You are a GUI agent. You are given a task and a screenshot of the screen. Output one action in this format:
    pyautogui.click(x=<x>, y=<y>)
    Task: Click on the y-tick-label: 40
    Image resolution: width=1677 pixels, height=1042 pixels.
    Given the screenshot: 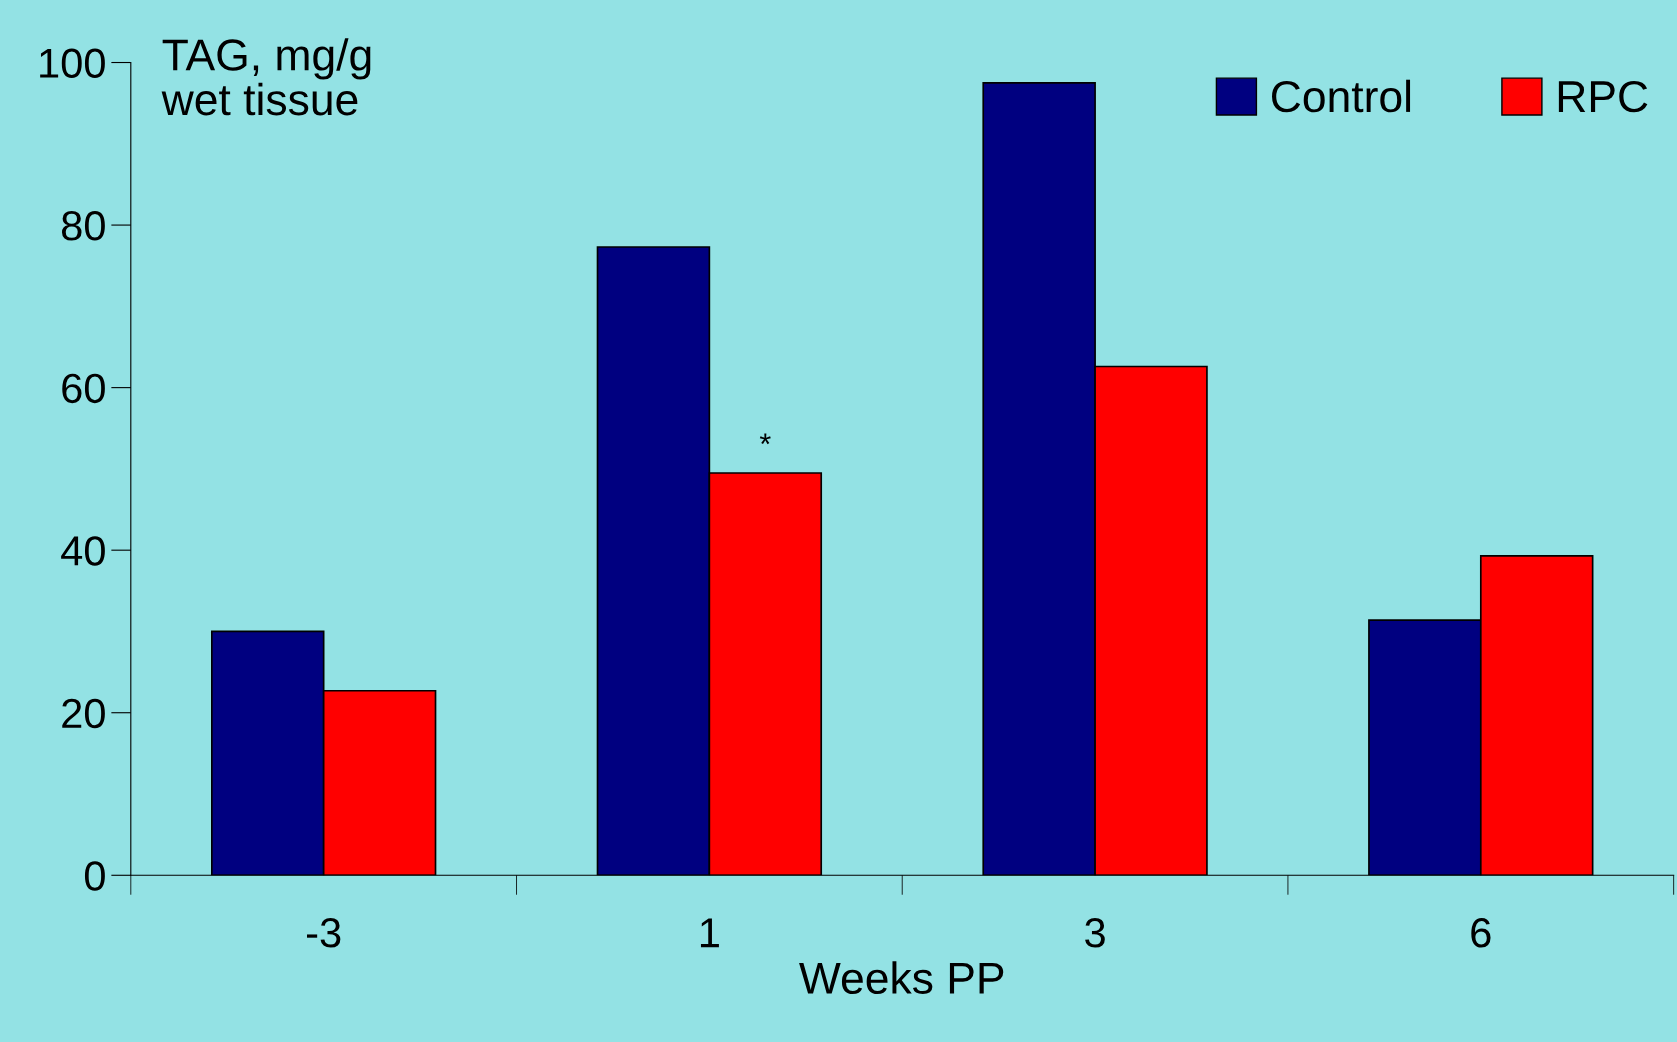 What is the action you would take?
    pyautogui.click(x=83, y=551)
    